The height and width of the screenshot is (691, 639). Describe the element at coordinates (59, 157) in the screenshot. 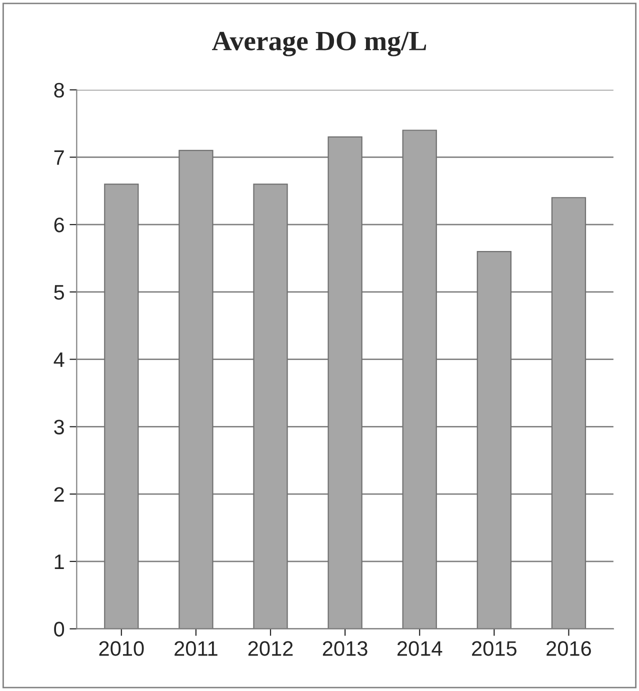

I see `y-tick-label: 7` at that location.